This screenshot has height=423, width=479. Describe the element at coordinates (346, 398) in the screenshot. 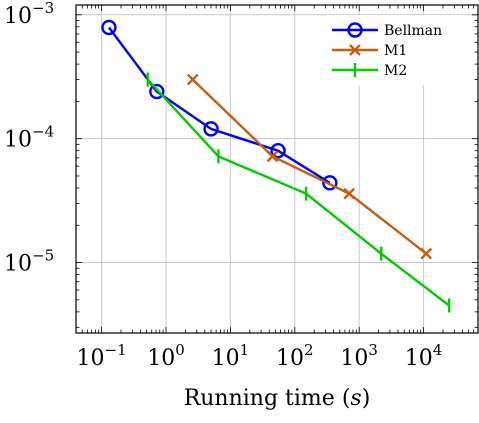

I see `x-axis-label-open-paren: (` at that location.